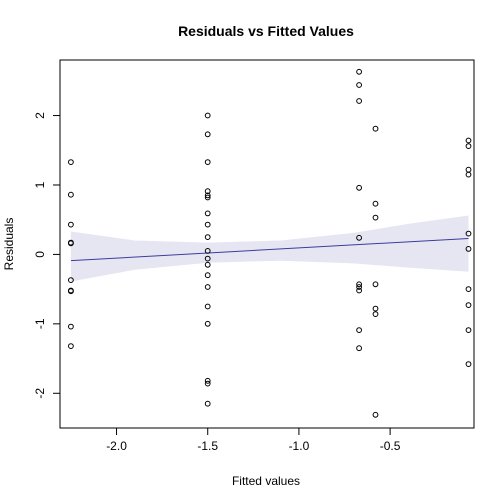 The image size is (504, 504). Describe the element at coordinates (207, 446) in the screenshot. I see `x-tick-label: -1.5` at that location.